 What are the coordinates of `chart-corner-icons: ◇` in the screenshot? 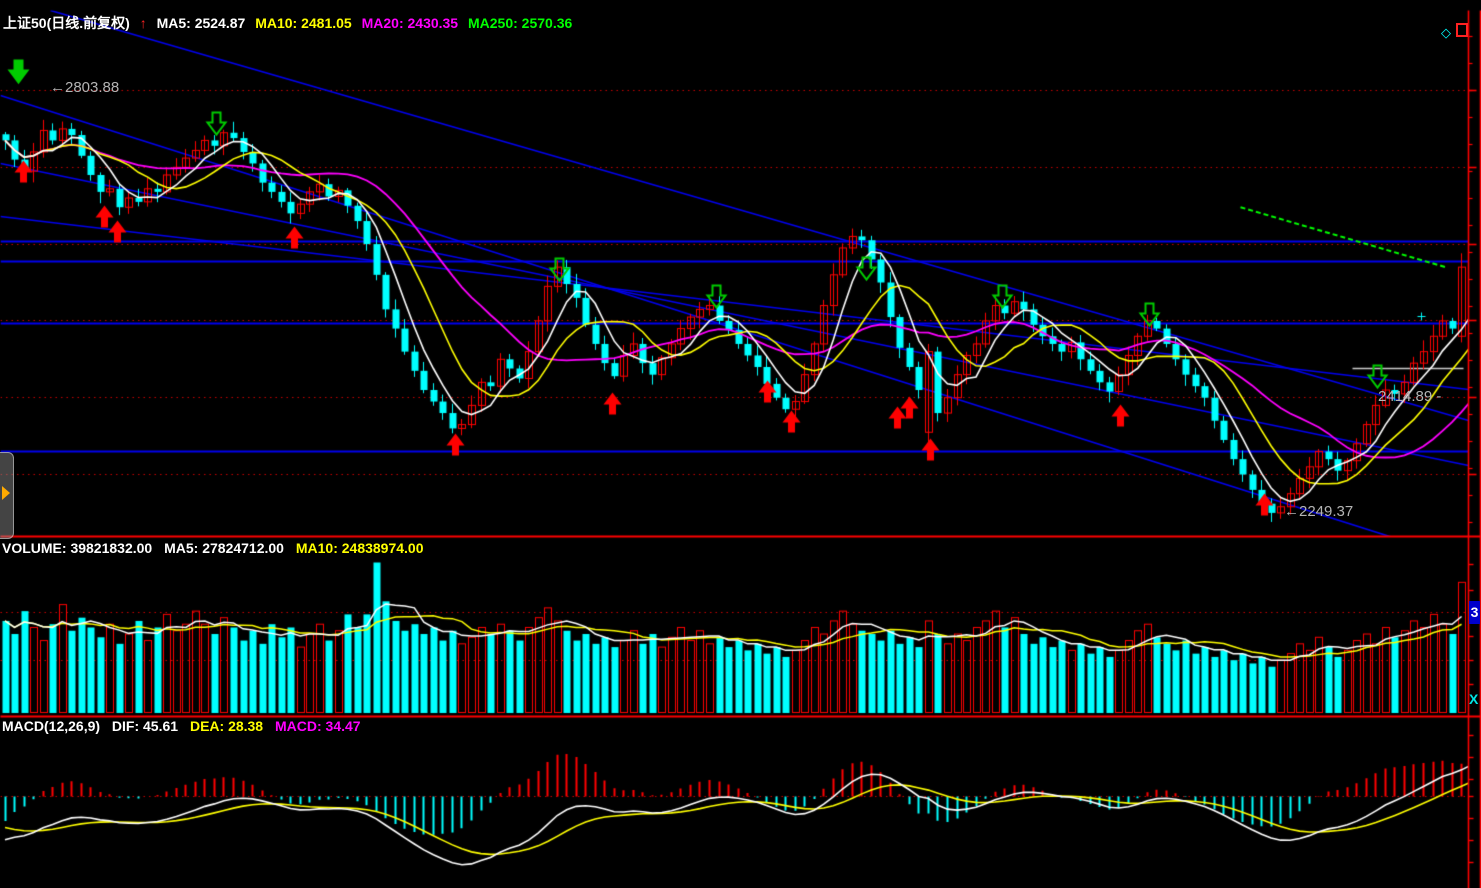 It's located at (1454, 31).